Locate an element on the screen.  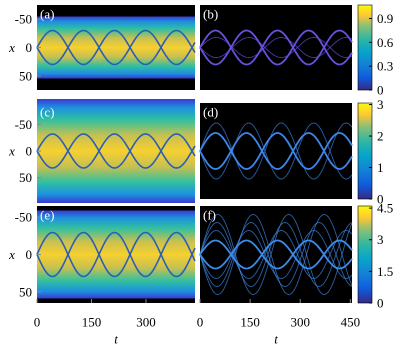
panel-label: (b) is located at coordinates (210, 14).